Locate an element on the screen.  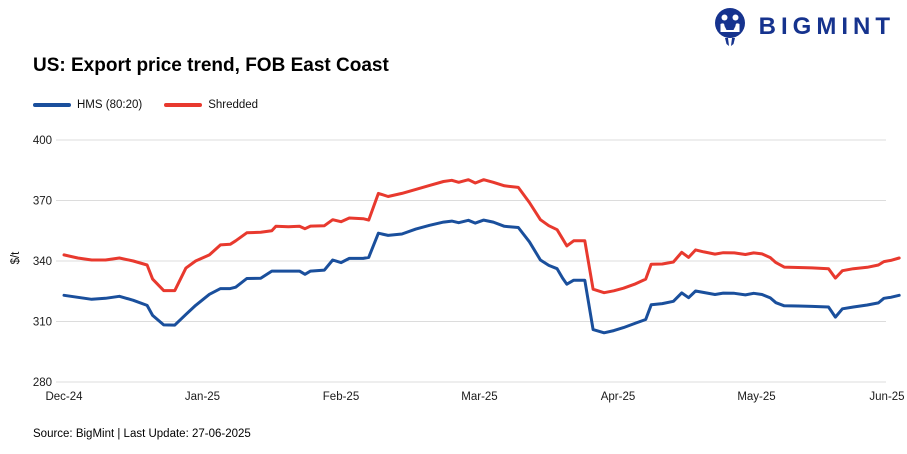
bigmint-logo-icon is located at coordinates (729, 27).